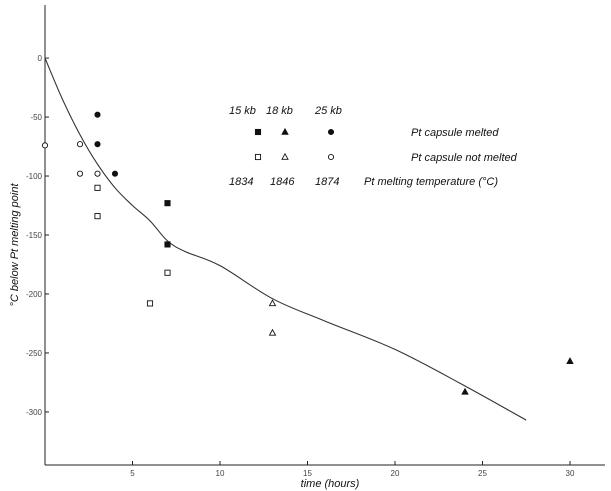 The image size is (611, 491). What do you see at coordinates (34, 176) in the screenshot?
I see `y-tick-label: -100` at bounding box center [34, 176].